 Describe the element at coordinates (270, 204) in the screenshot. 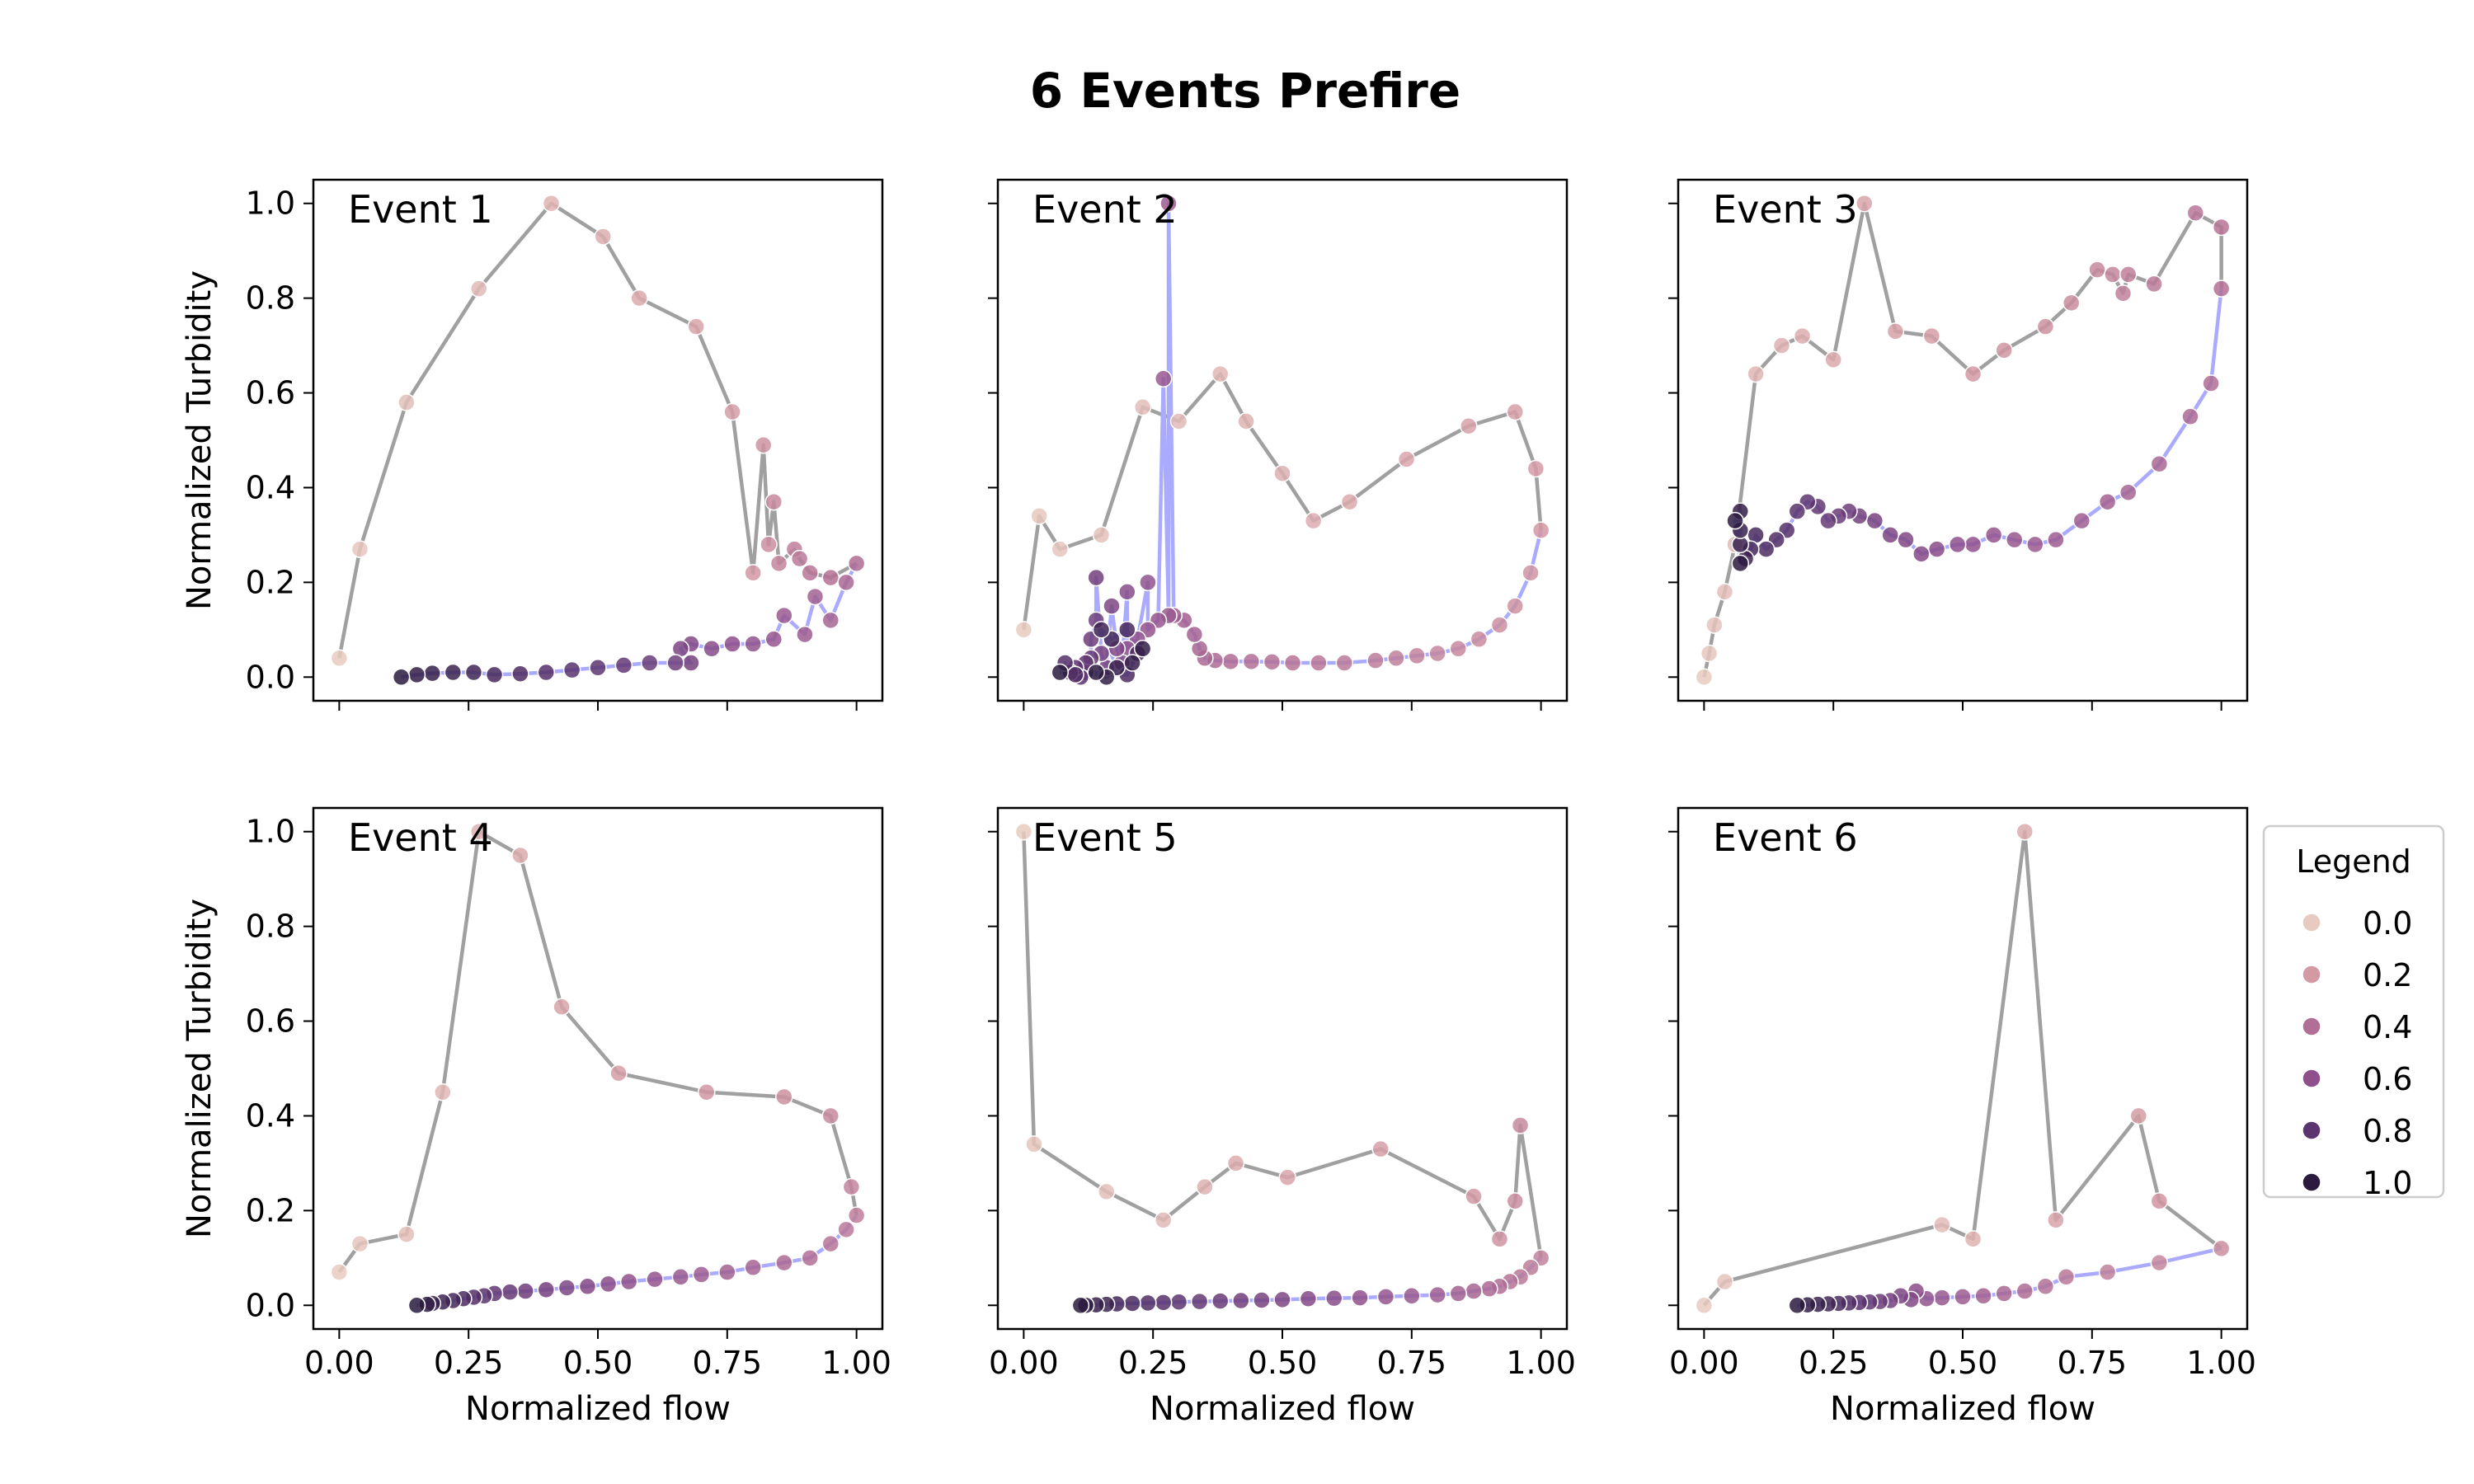

I see `y-tick-label: 1.0` at that location.